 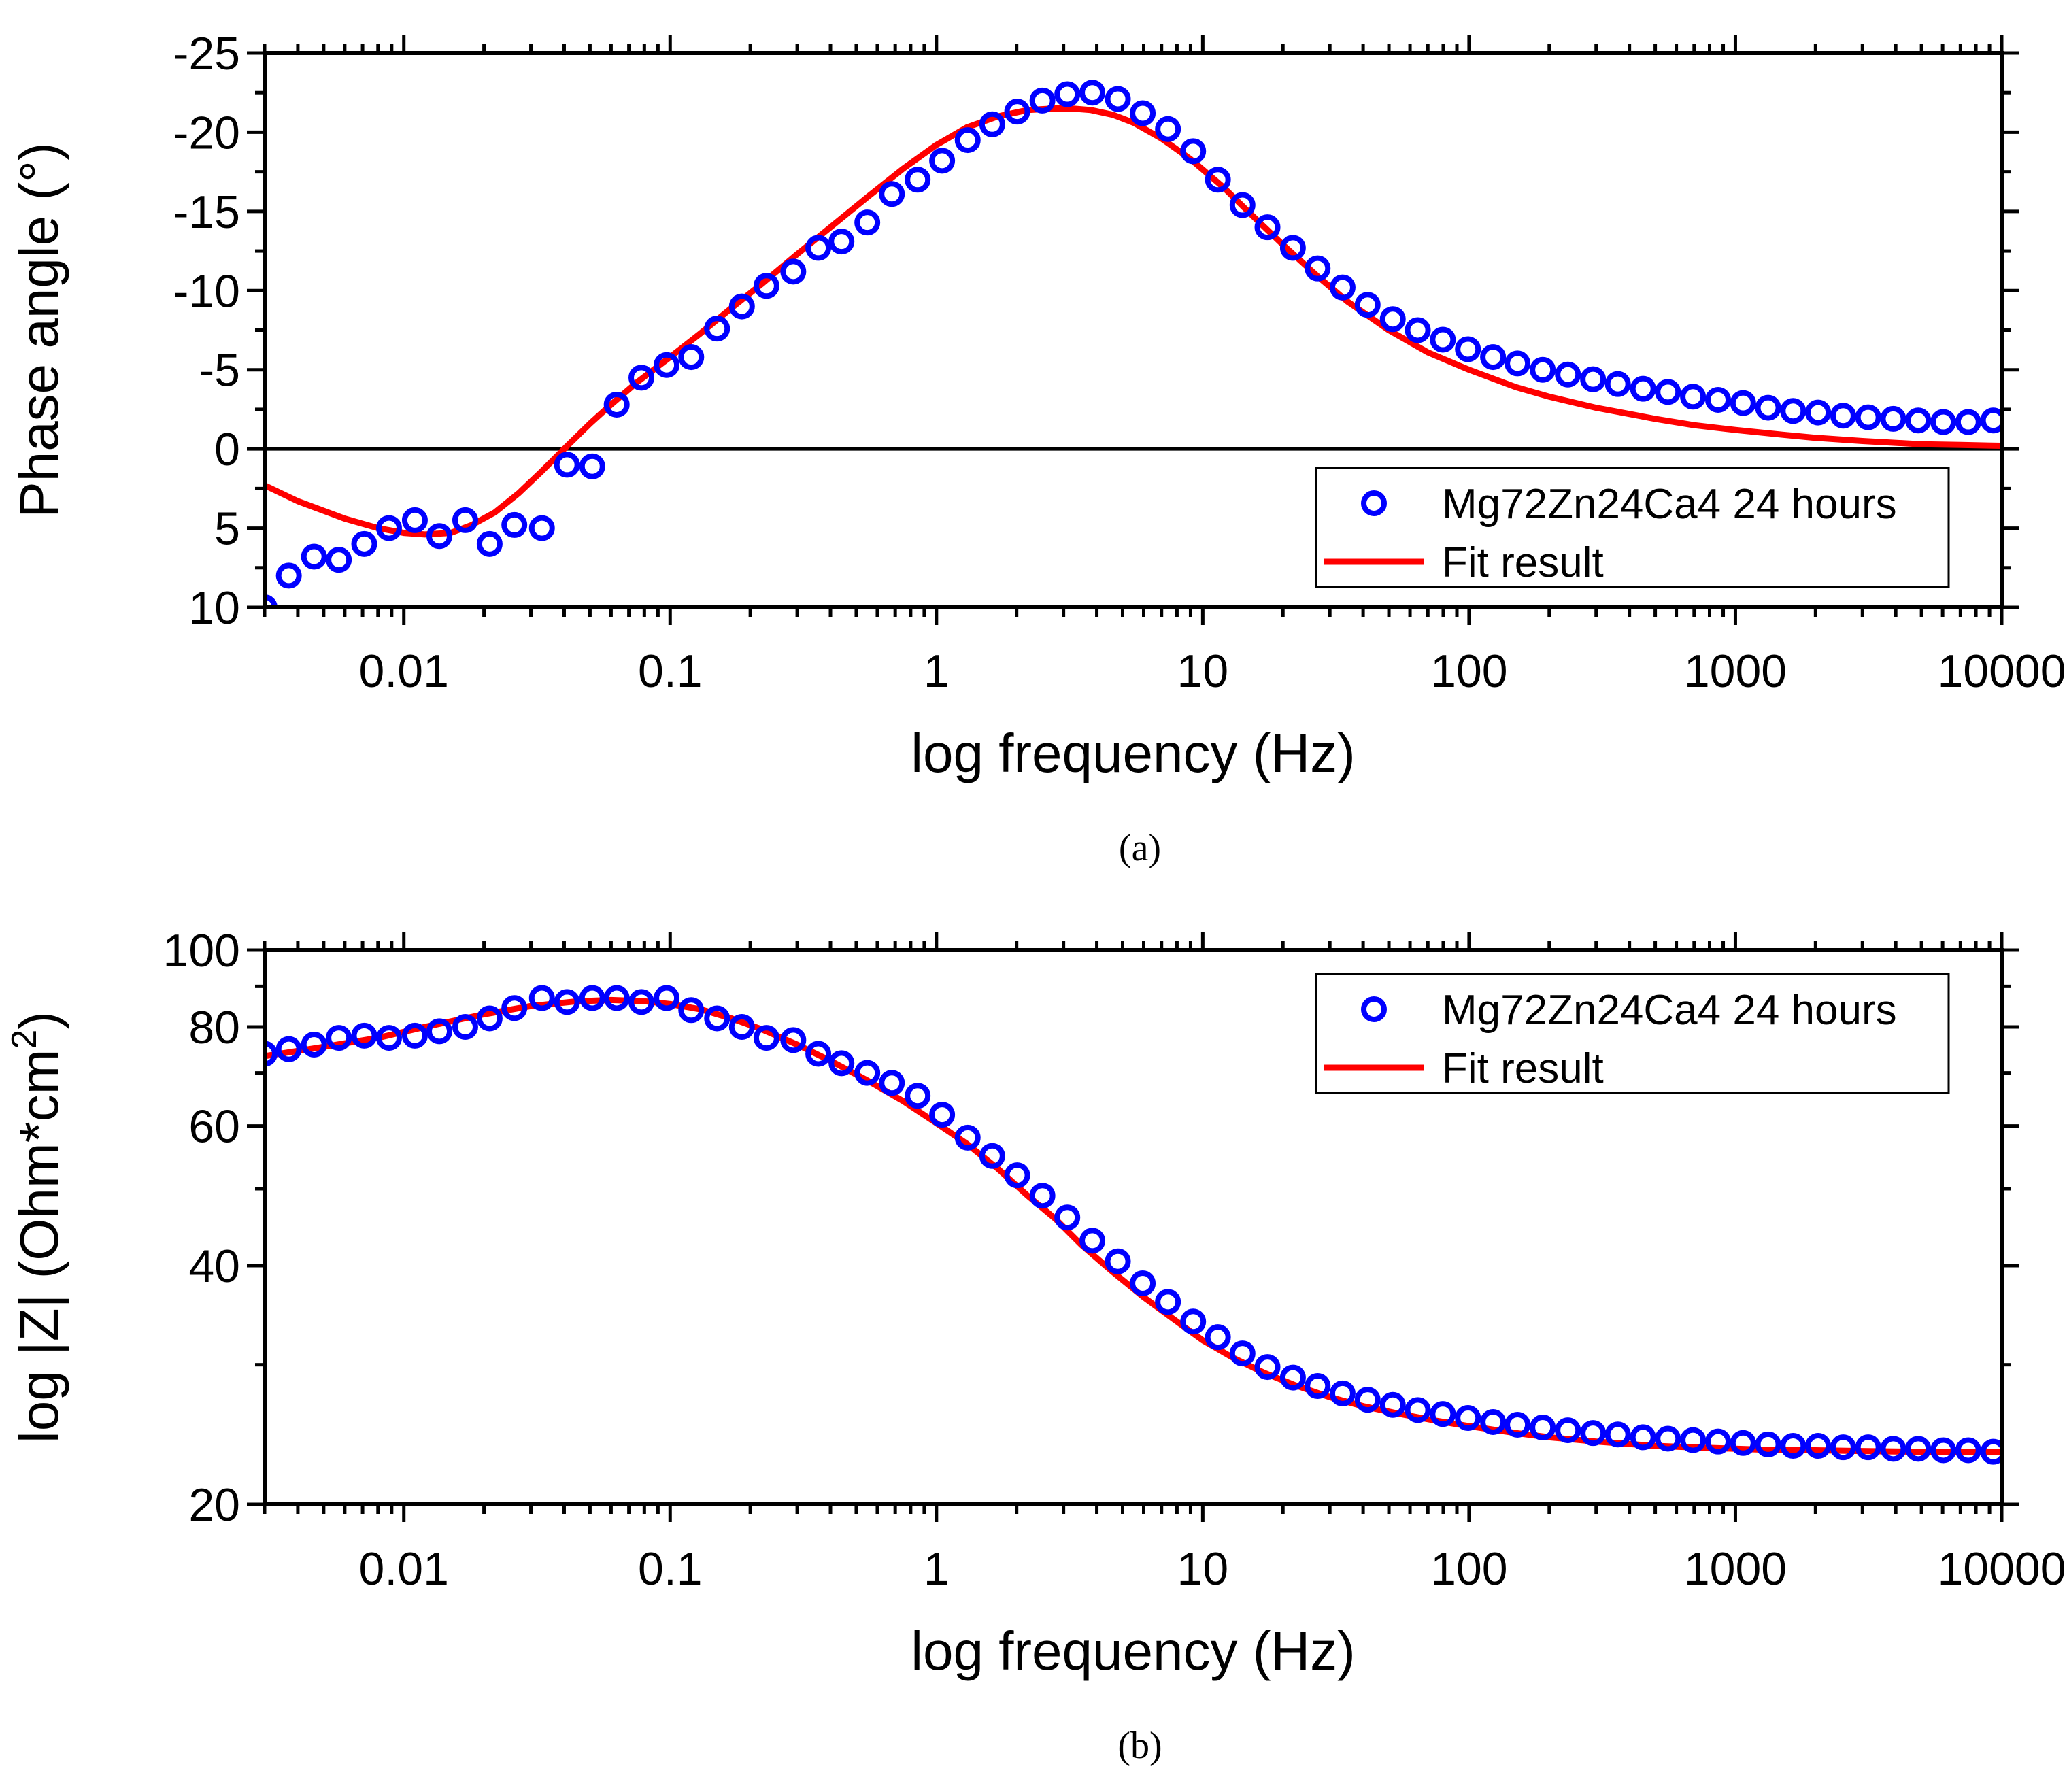 I want to click on y-tick-label: 5, so click(x=227, y=529).